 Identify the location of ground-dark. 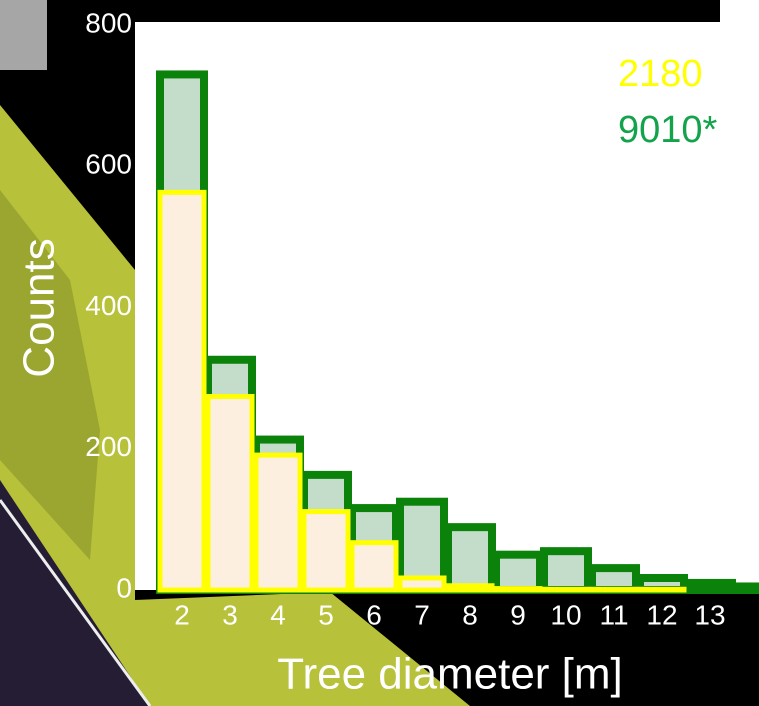
(75, 593).